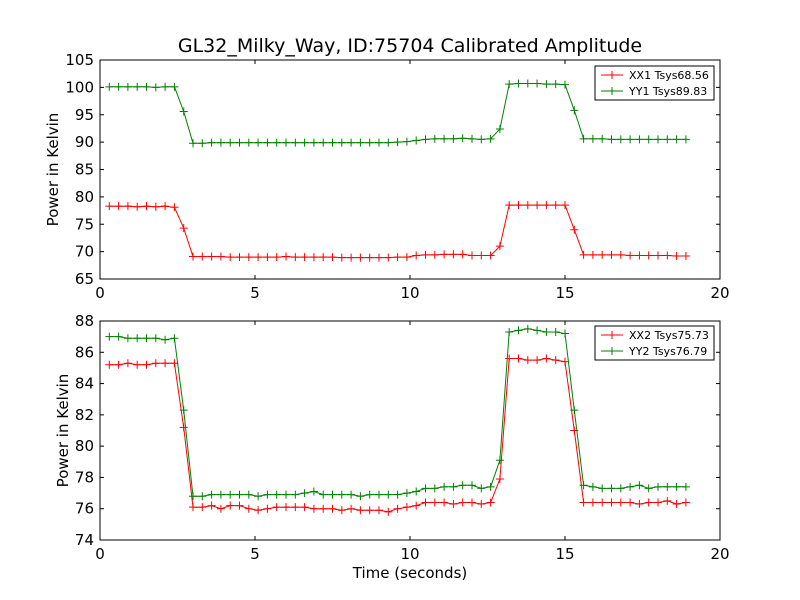 This screenshot has height=600, width=800. What do you see at coordinates (612, 335) in the screenshot?
I see `legend-marker` at bounding box center [612, 335].